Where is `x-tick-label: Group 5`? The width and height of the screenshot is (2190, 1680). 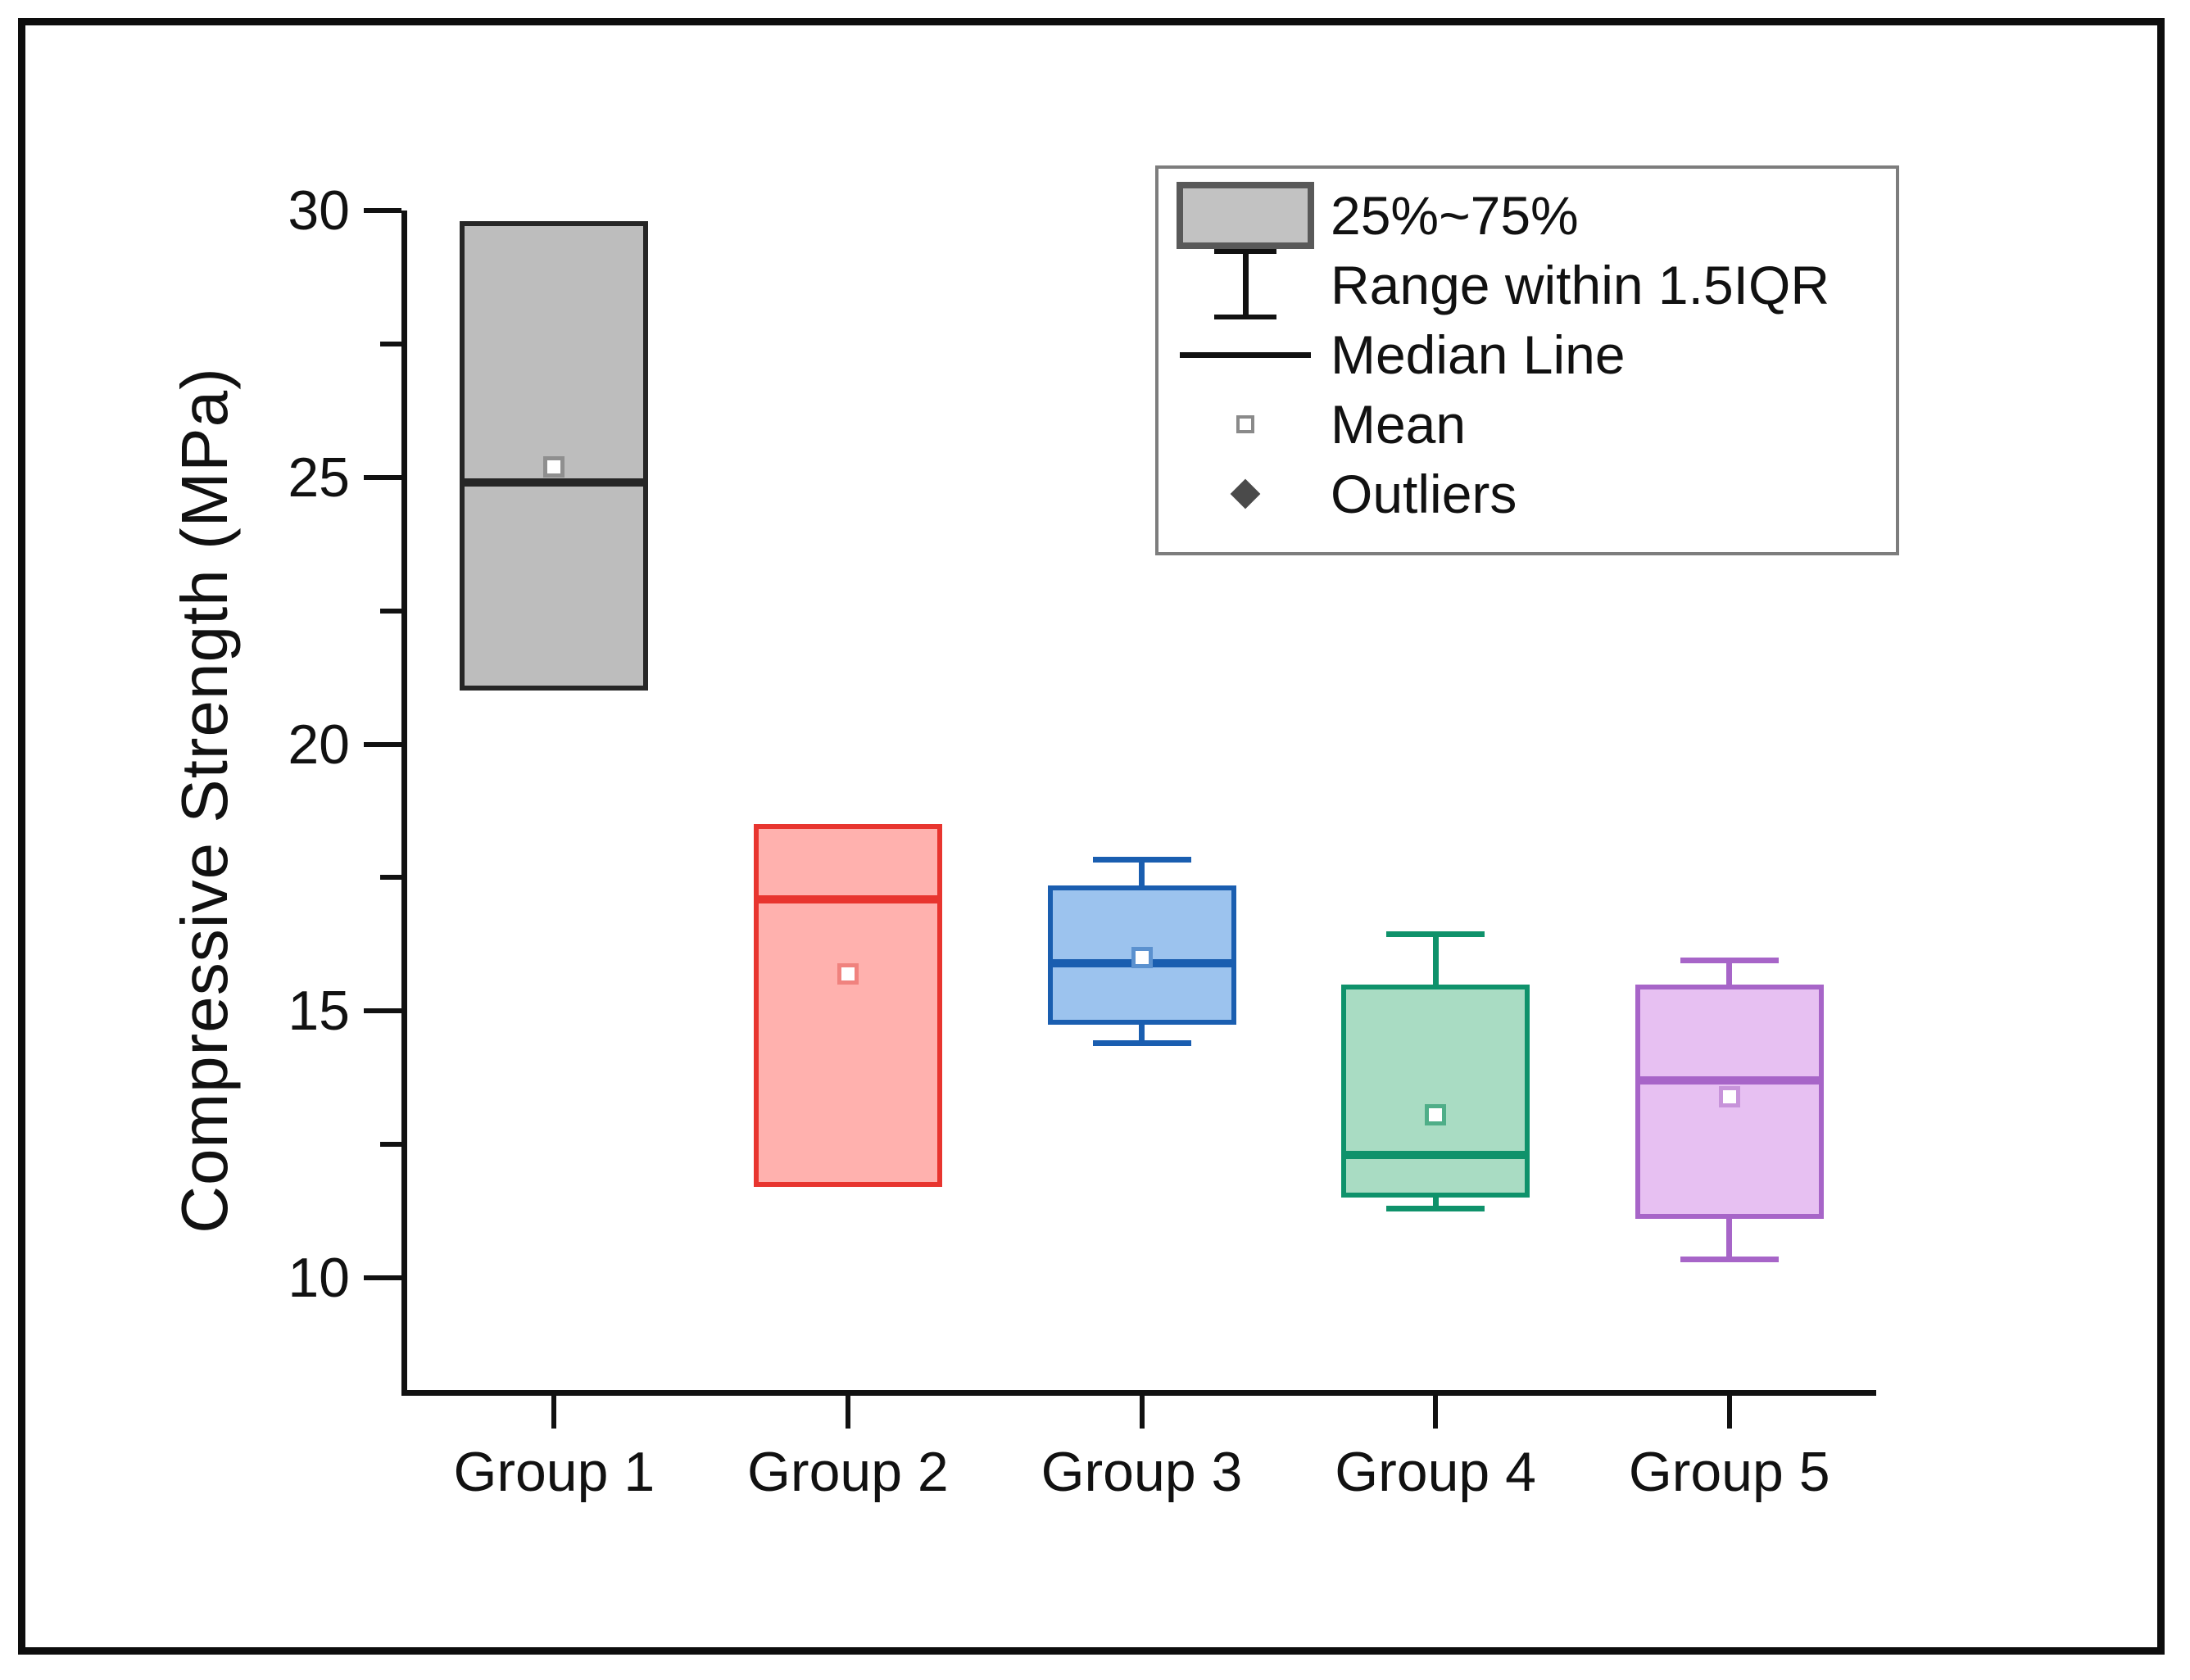
x-tick-label: Group 5 is located at coordinates (1729, 1472).